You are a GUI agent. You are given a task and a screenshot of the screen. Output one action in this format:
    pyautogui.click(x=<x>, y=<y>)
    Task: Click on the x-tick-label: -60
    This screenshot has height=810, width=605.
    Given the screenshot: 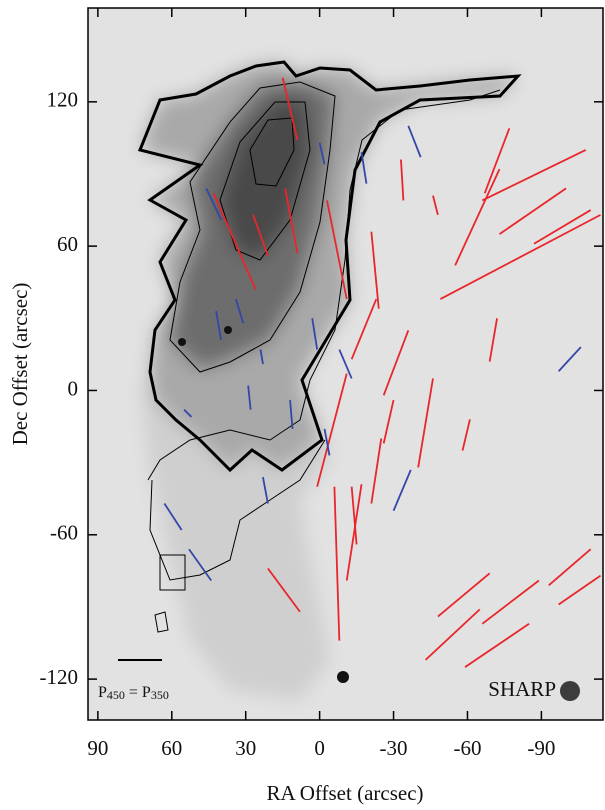 What is the action you would take?
    pyautogui.click(x=467, y=748)
    